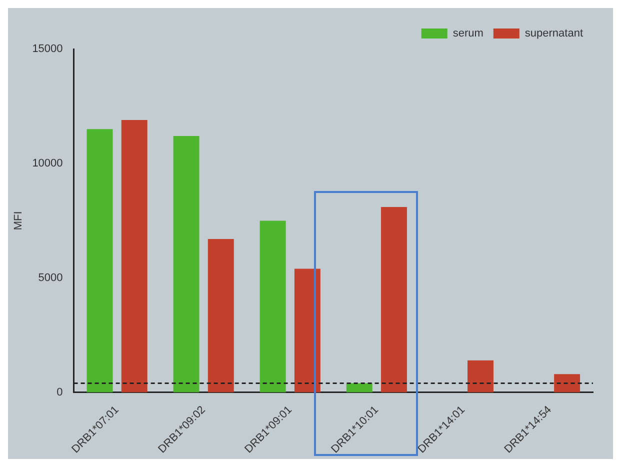 The width and height of the screenshot is (621, 467). I want to click on y-axis-title: MFI, so click(18, 220).